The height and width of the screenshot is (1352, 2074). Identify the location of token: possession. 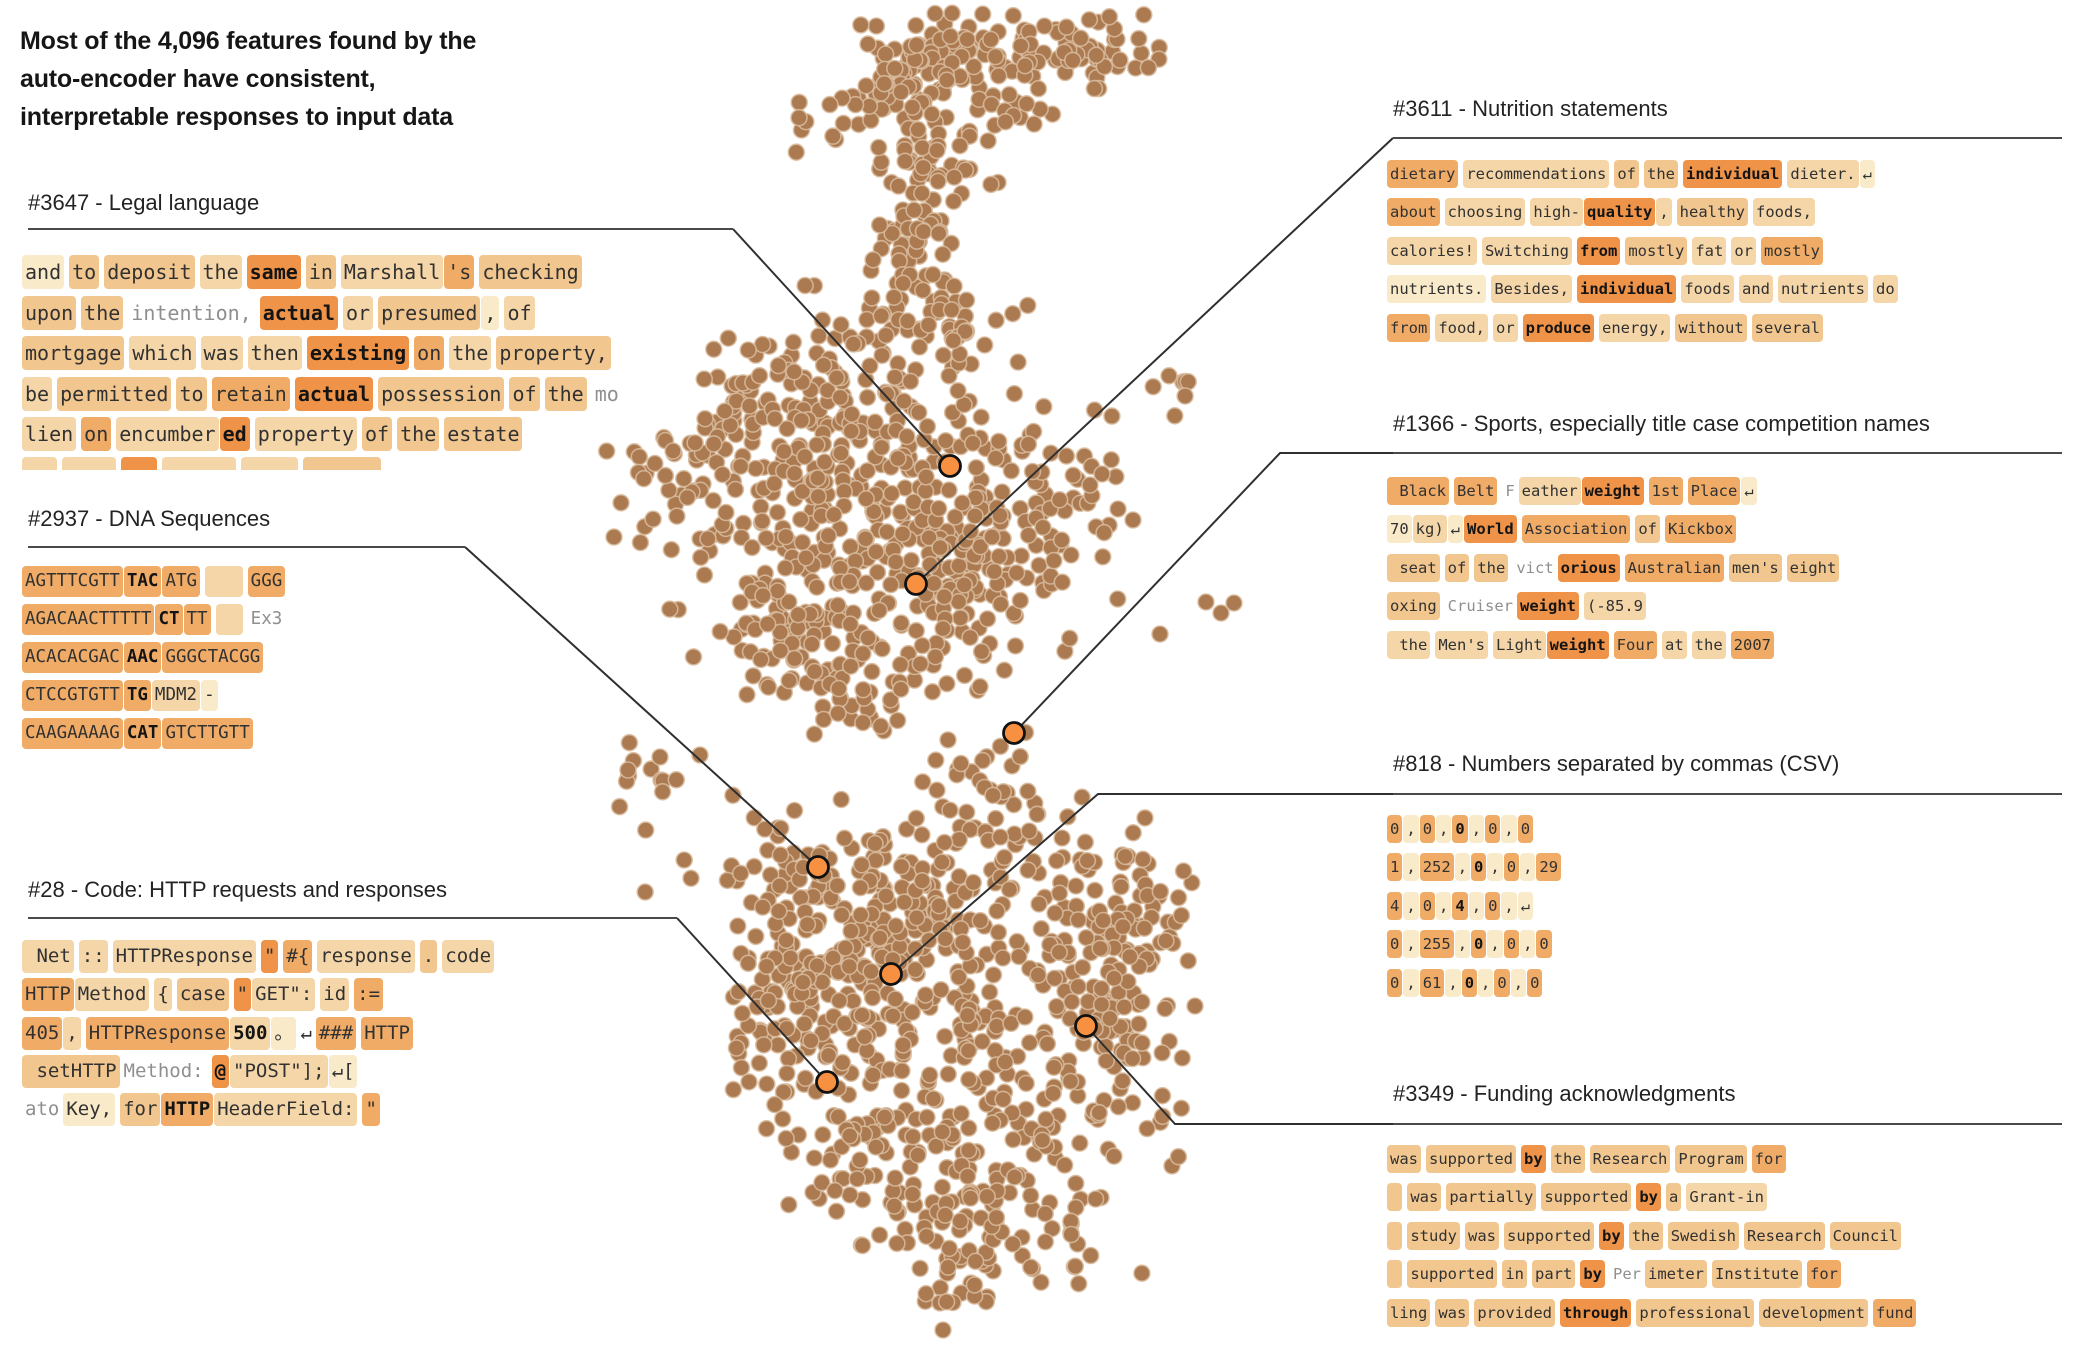
(441, 393).